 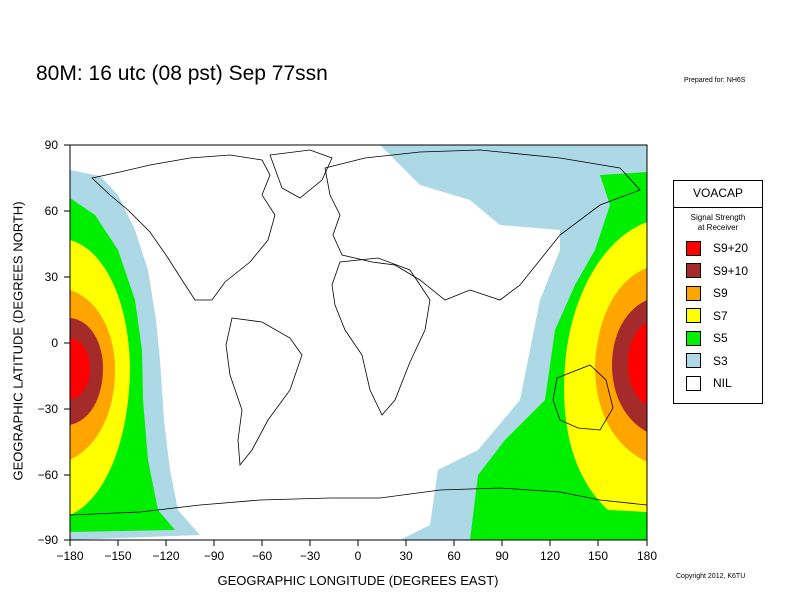 I want to click on legend-item-nil: NIL, so click(x=718, y=383).